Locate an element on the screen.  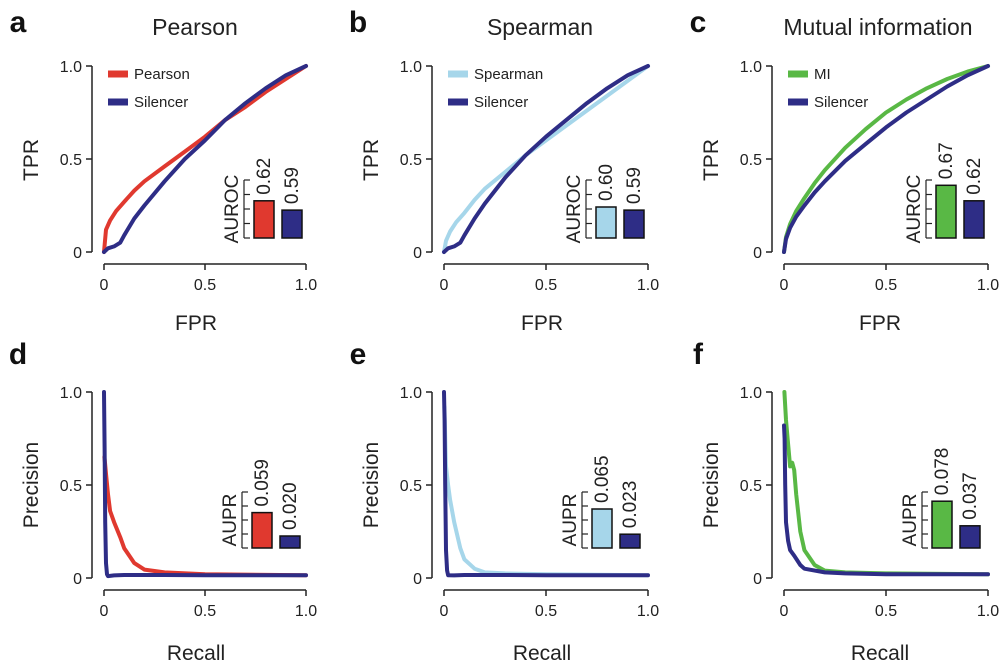
inset-value-label: 0.023 is located at coordinates (630, 505).